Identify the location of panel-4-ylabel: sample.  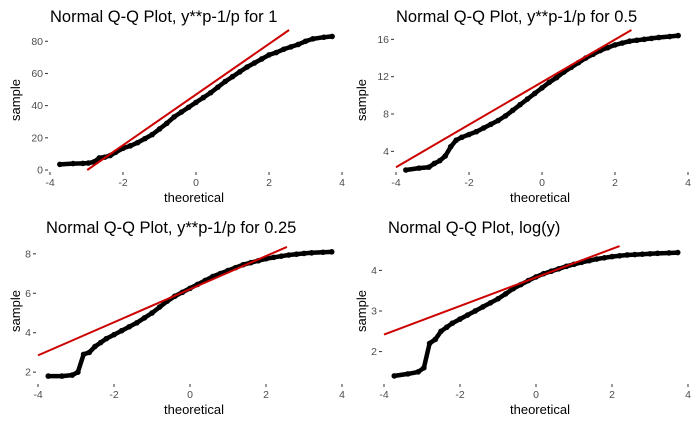
(361, 311).